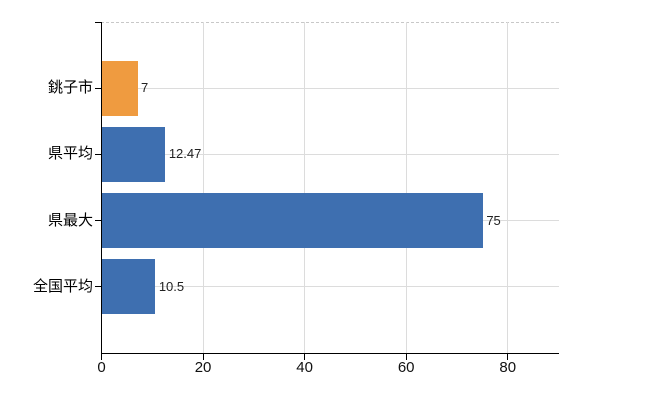 The width and height of the screenshot is (650, 400). Describe the element at coordinates (70, 88) in the screenshot. I see `category-label: 銚子市` at that location.